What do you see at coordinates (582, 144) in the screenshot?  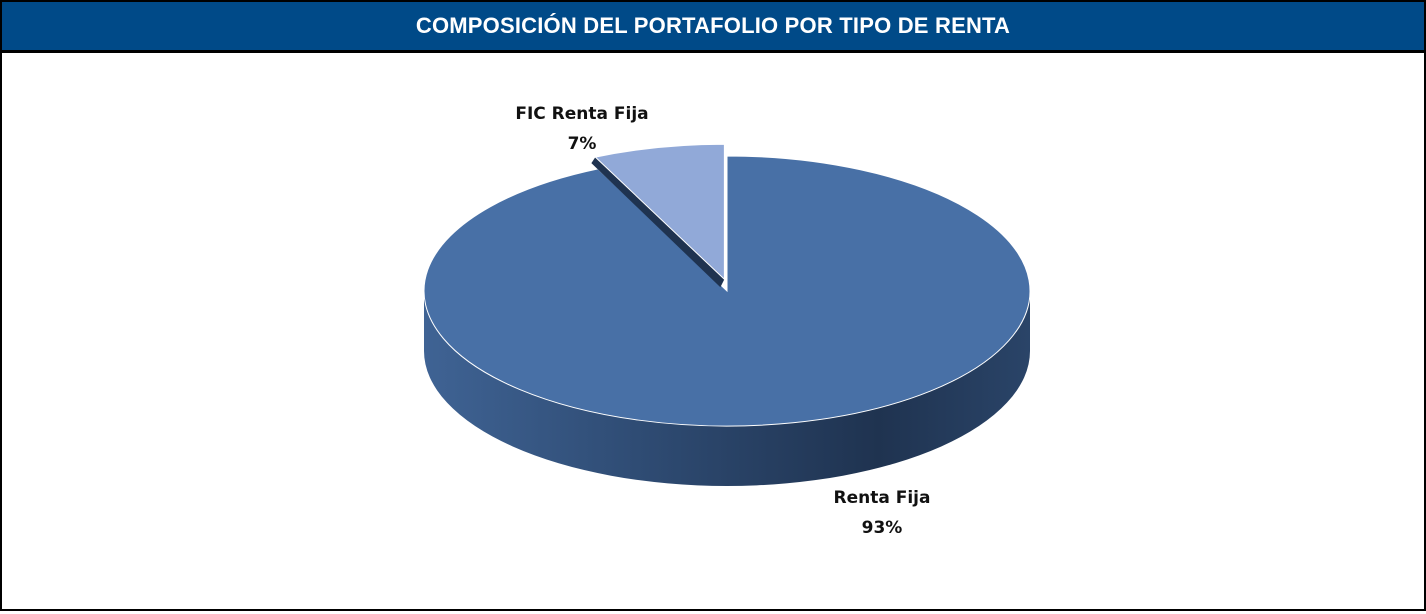 I see `slice-value-label: 7%` at bounding box center [582, 144].